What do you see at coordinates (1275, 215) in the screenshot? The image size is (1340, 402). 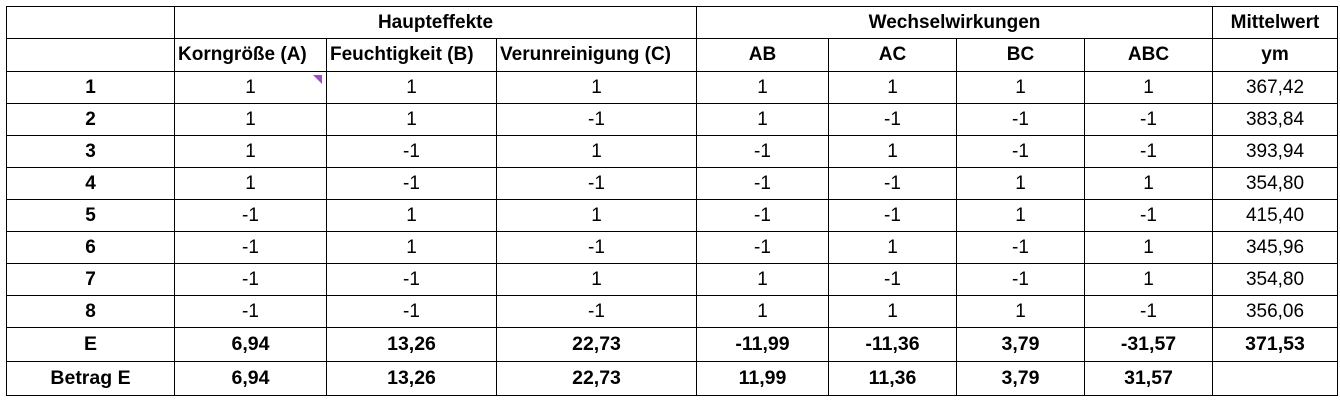 I see `table-cell: 415,40` at bounding box center [1275, 215].